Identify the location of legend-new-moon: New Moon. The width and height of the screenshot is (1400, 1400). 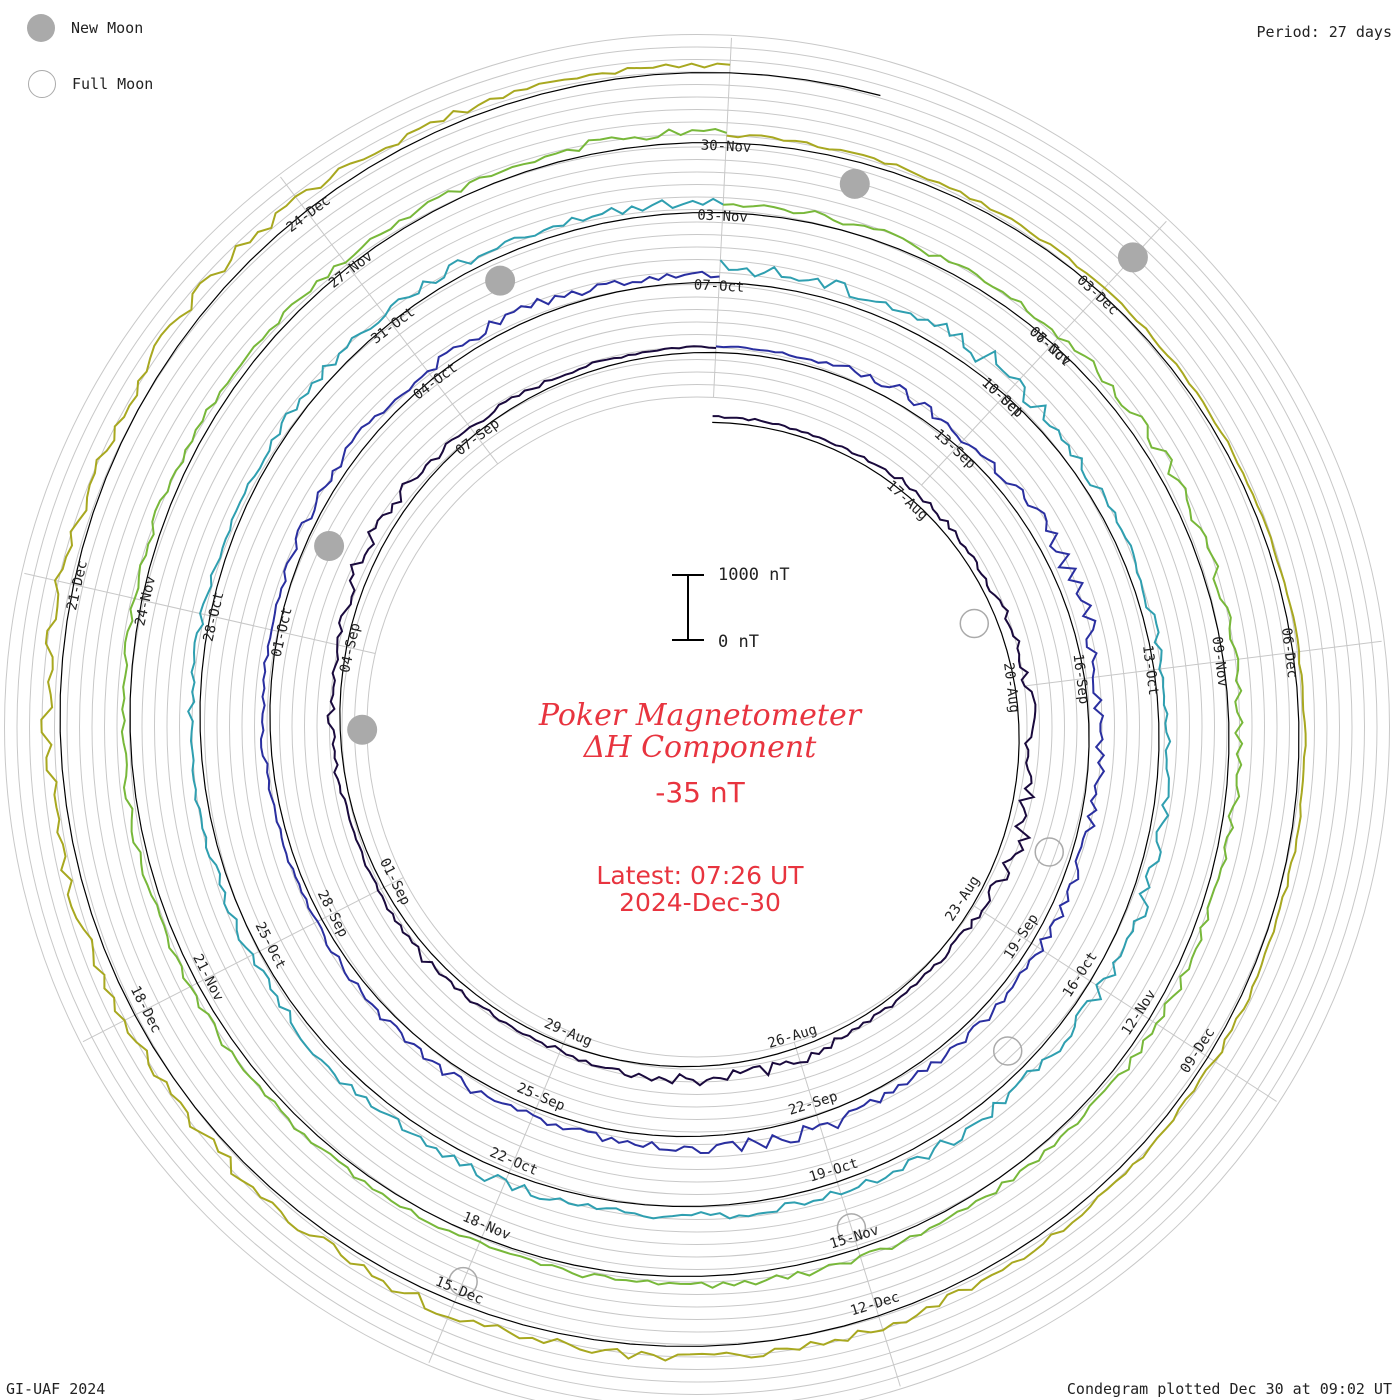
(85, 28).